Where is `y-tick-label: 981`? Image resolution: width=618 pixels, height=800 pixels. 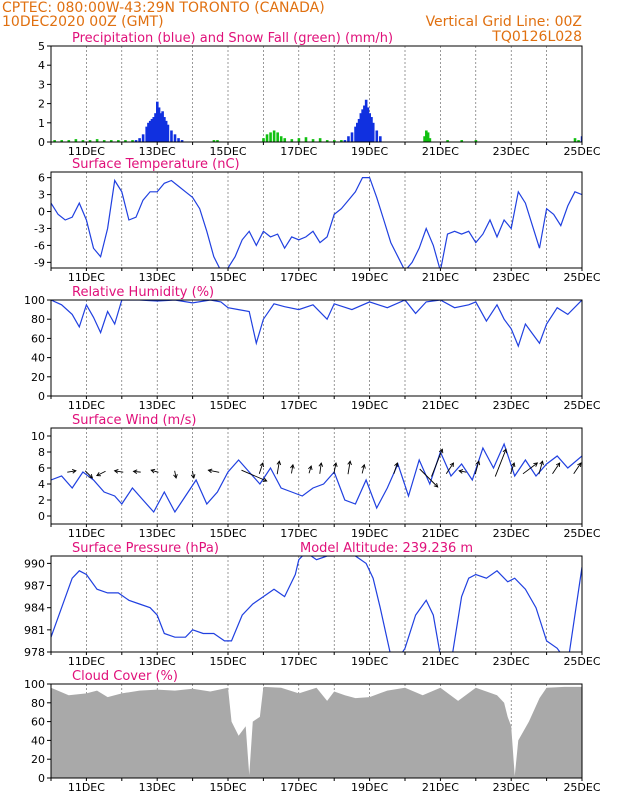
y-tick-label: 981 is located at coordinates (34, 630).